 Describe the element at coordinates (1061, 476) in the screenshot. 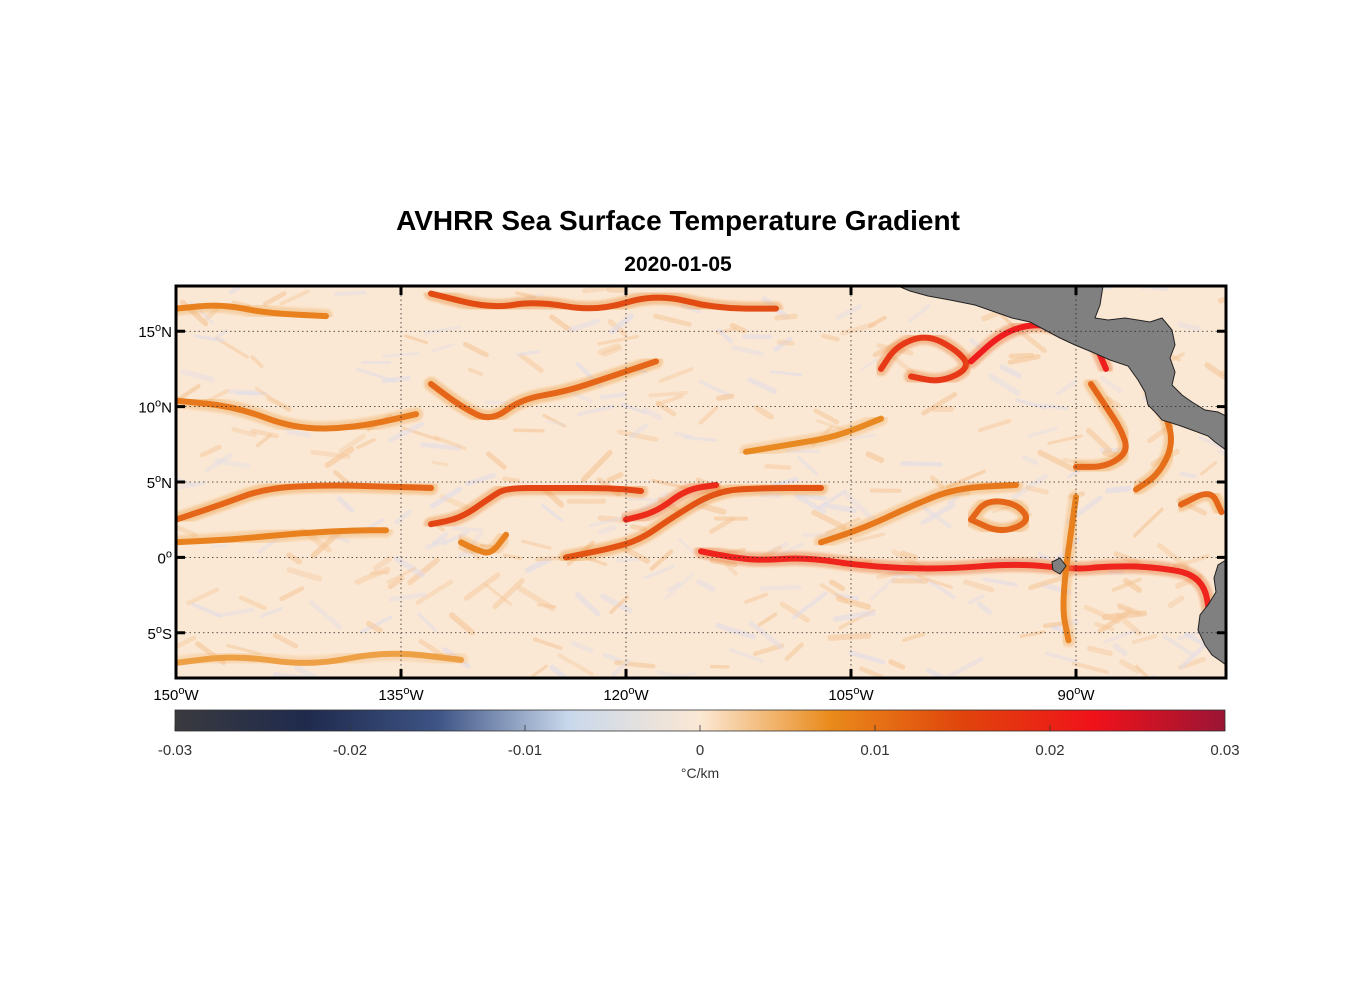

I see `land-layer` at that location.